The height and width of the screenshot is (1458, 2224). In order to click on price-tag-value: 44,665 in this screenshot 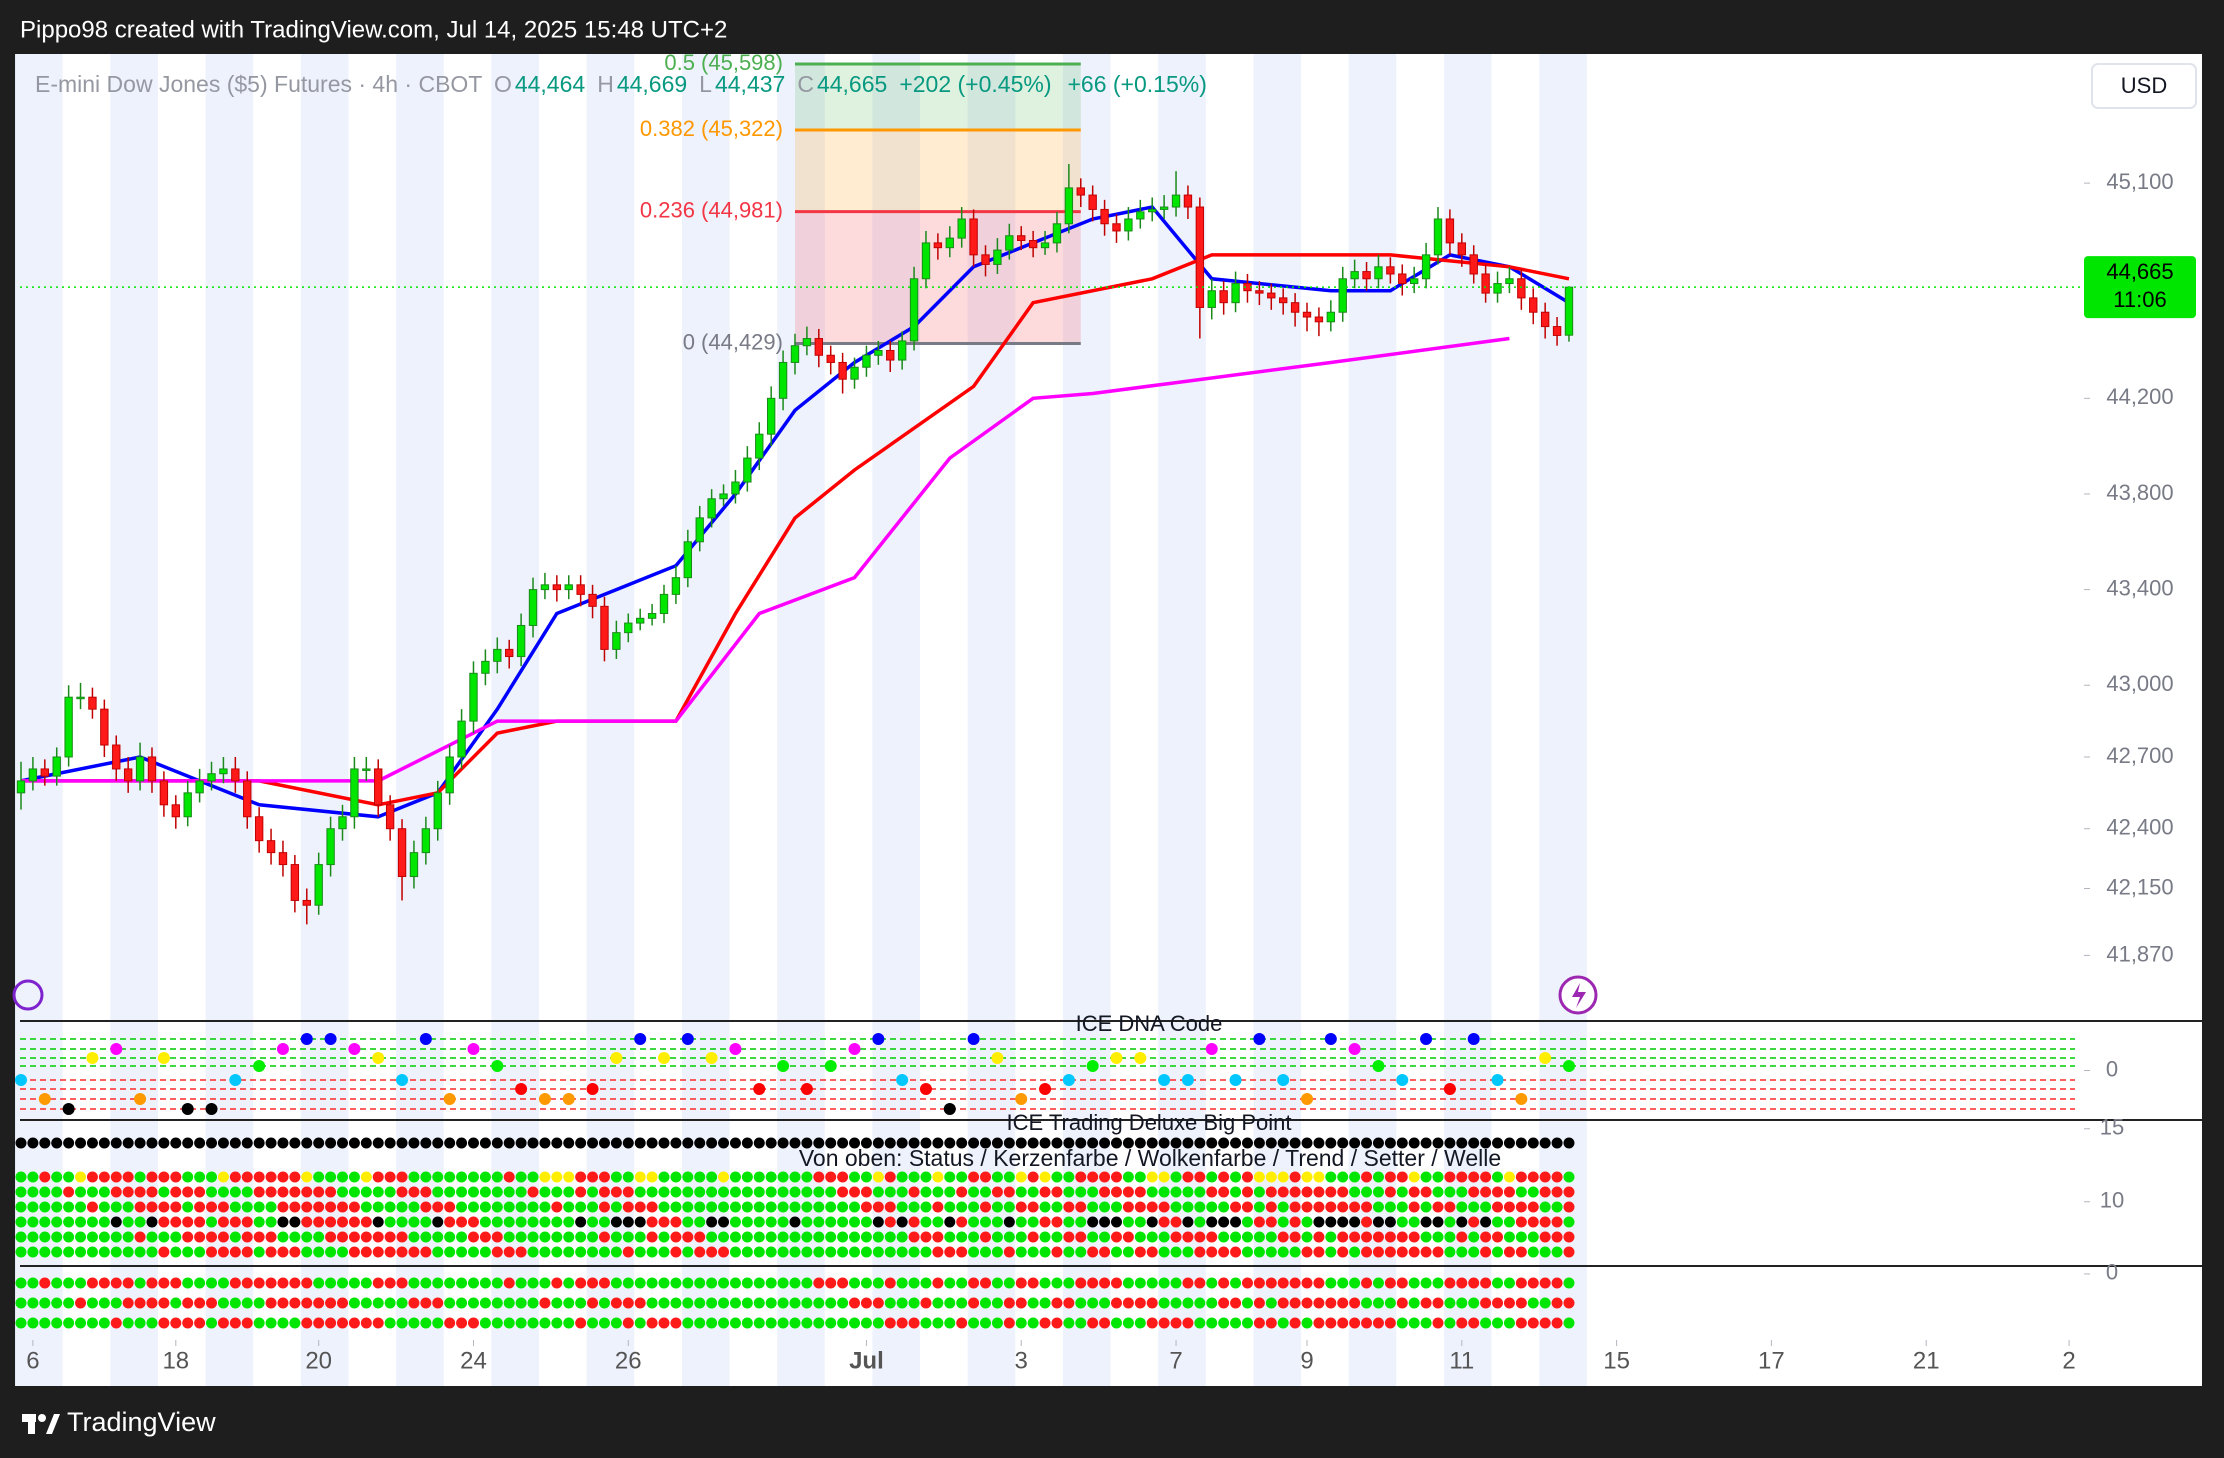, I will do `click(2139, 271)`.